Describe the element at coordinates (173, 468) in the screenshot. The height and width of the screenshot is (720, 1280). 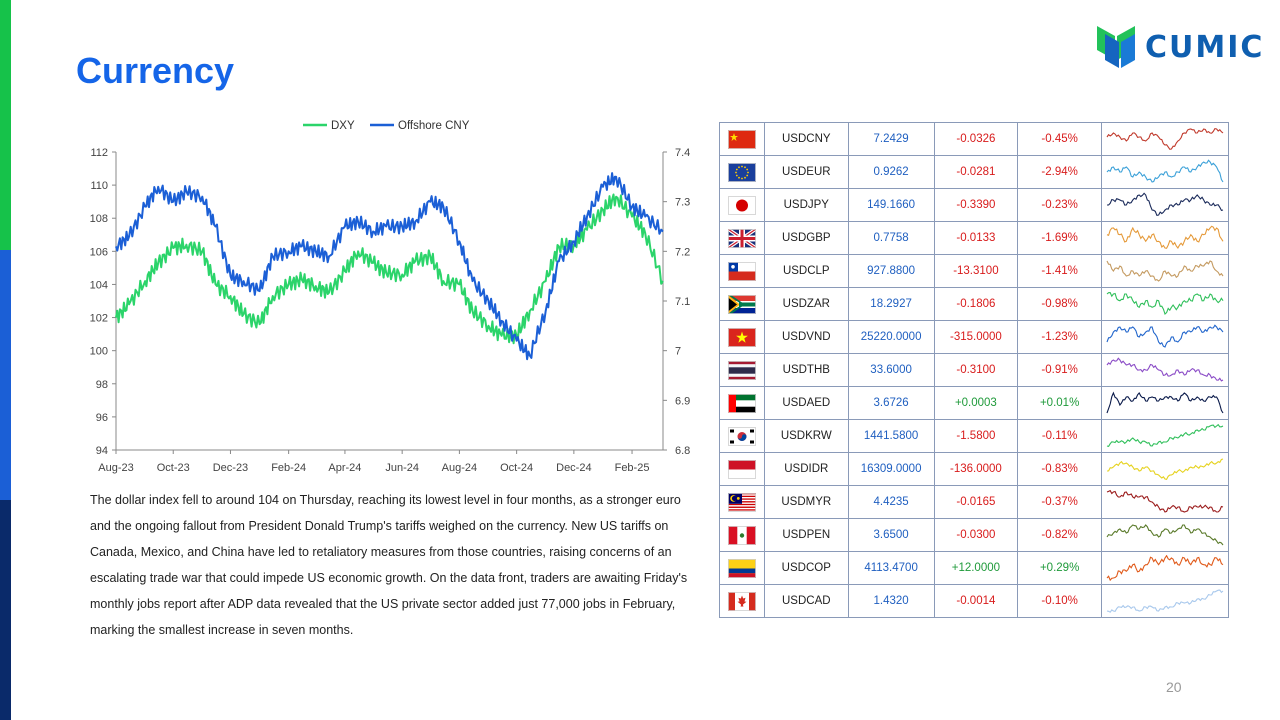
I see `x-tick-label: Oct-23` at that location.